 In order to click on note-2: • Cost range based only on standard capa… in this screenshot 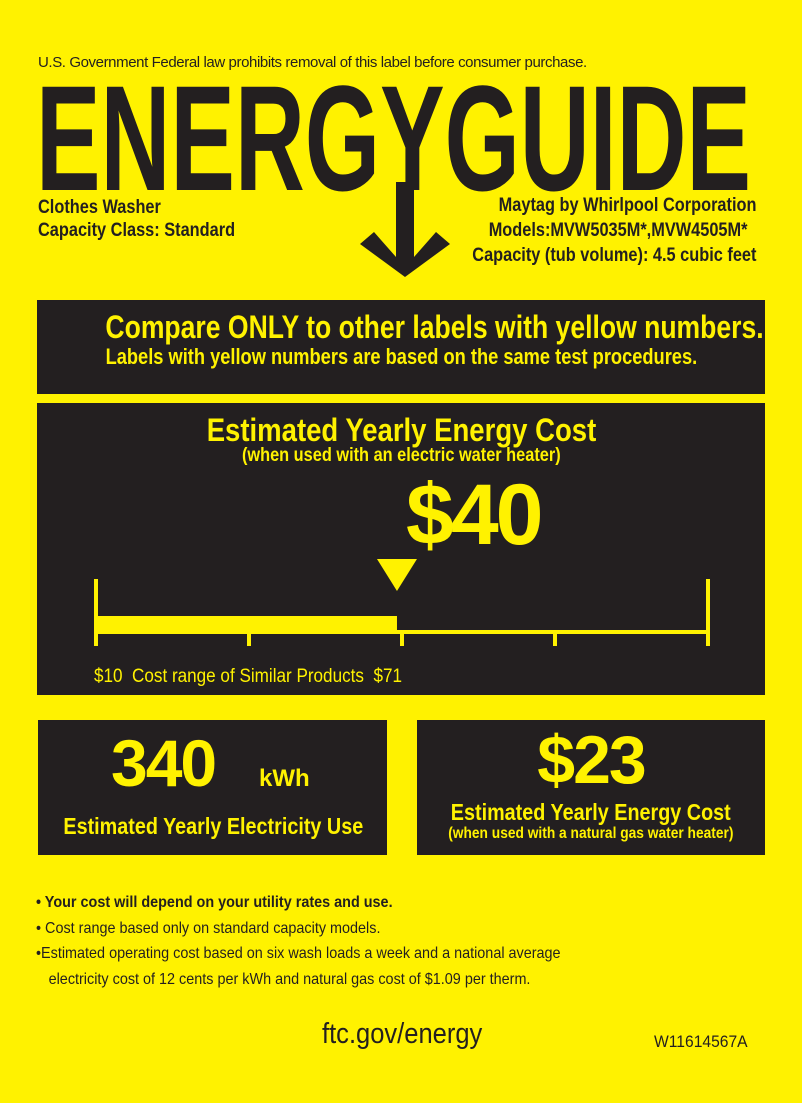, I will do `click(208, 928)`.